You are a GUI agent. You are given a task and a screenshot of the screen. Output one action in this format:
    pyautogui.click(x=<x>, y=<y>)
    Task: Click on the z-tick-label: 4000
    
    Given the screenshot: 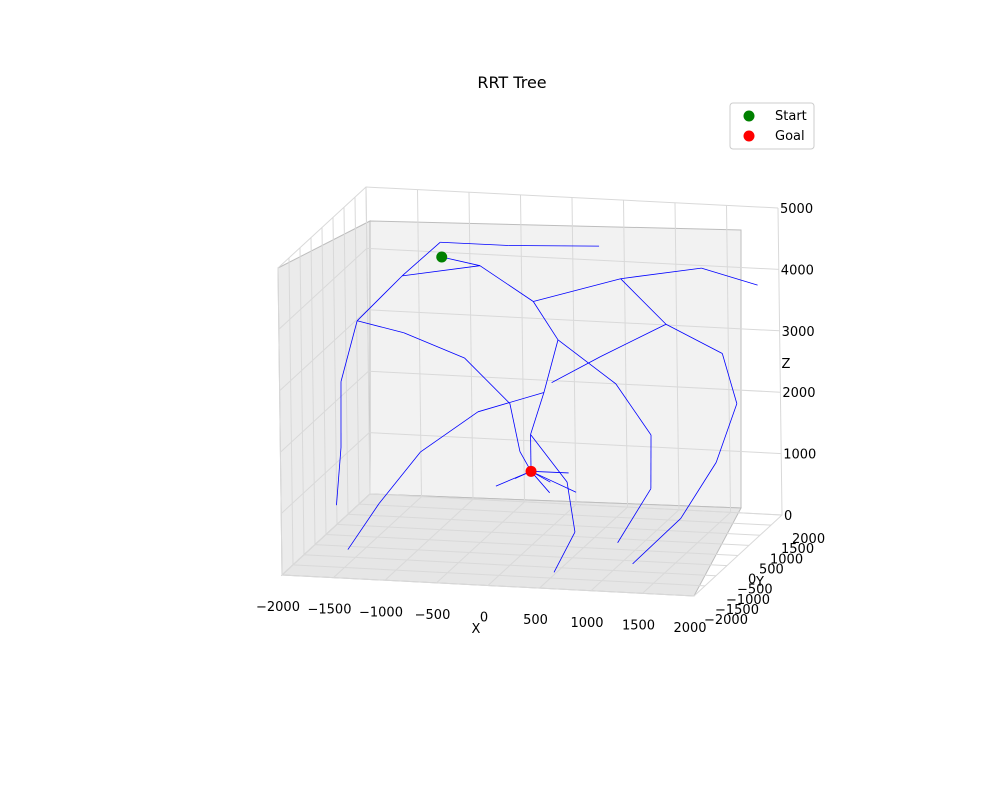 What is the action you would take?
    pyautogui.click(x=797, y=270)
    